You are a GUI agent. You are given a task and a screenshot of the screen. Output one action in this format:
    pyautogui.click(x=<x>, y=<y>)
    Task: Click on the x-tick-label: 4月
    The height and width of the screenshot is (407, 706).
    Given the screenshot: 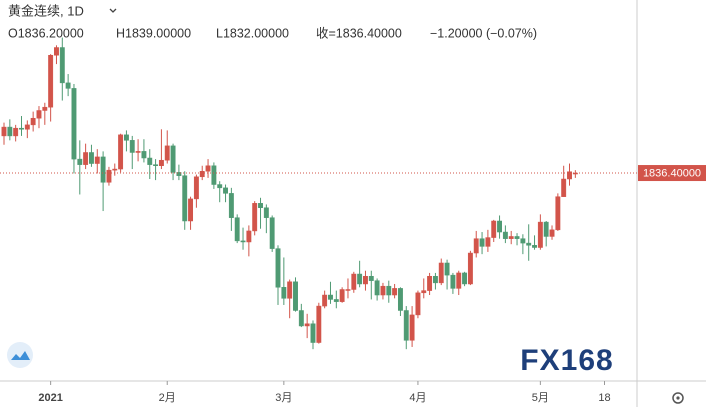 What is the action you would take?
    pyautogui.click(x=417, y=398)
    